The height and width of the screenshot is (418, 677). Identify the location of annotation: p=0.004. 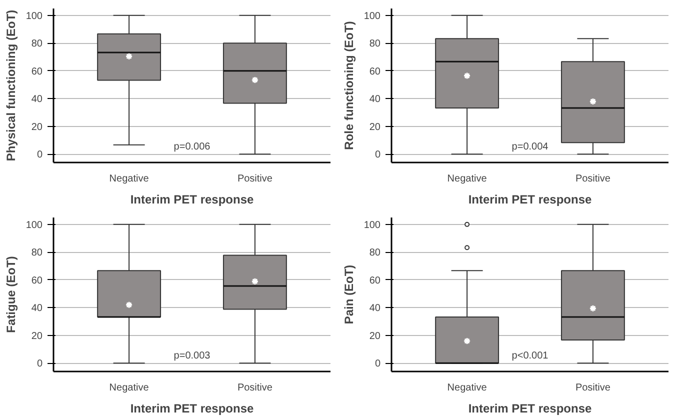
(530, 147).